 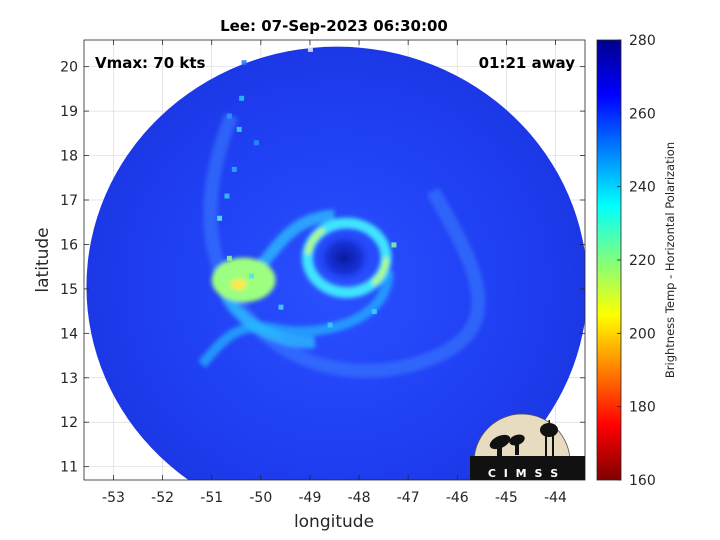 What do you see at coordinates (555, 498) in the screenshot?
I see `x-tick-label: -44` at bounding box center [555, 498].